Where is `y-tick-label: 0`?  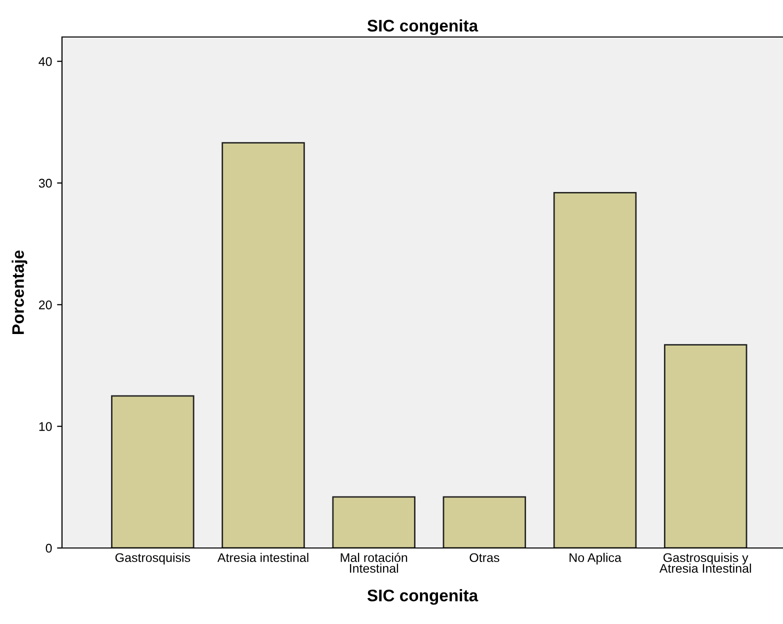
y-tick-label: 0 is located at coordinates (49, 548).